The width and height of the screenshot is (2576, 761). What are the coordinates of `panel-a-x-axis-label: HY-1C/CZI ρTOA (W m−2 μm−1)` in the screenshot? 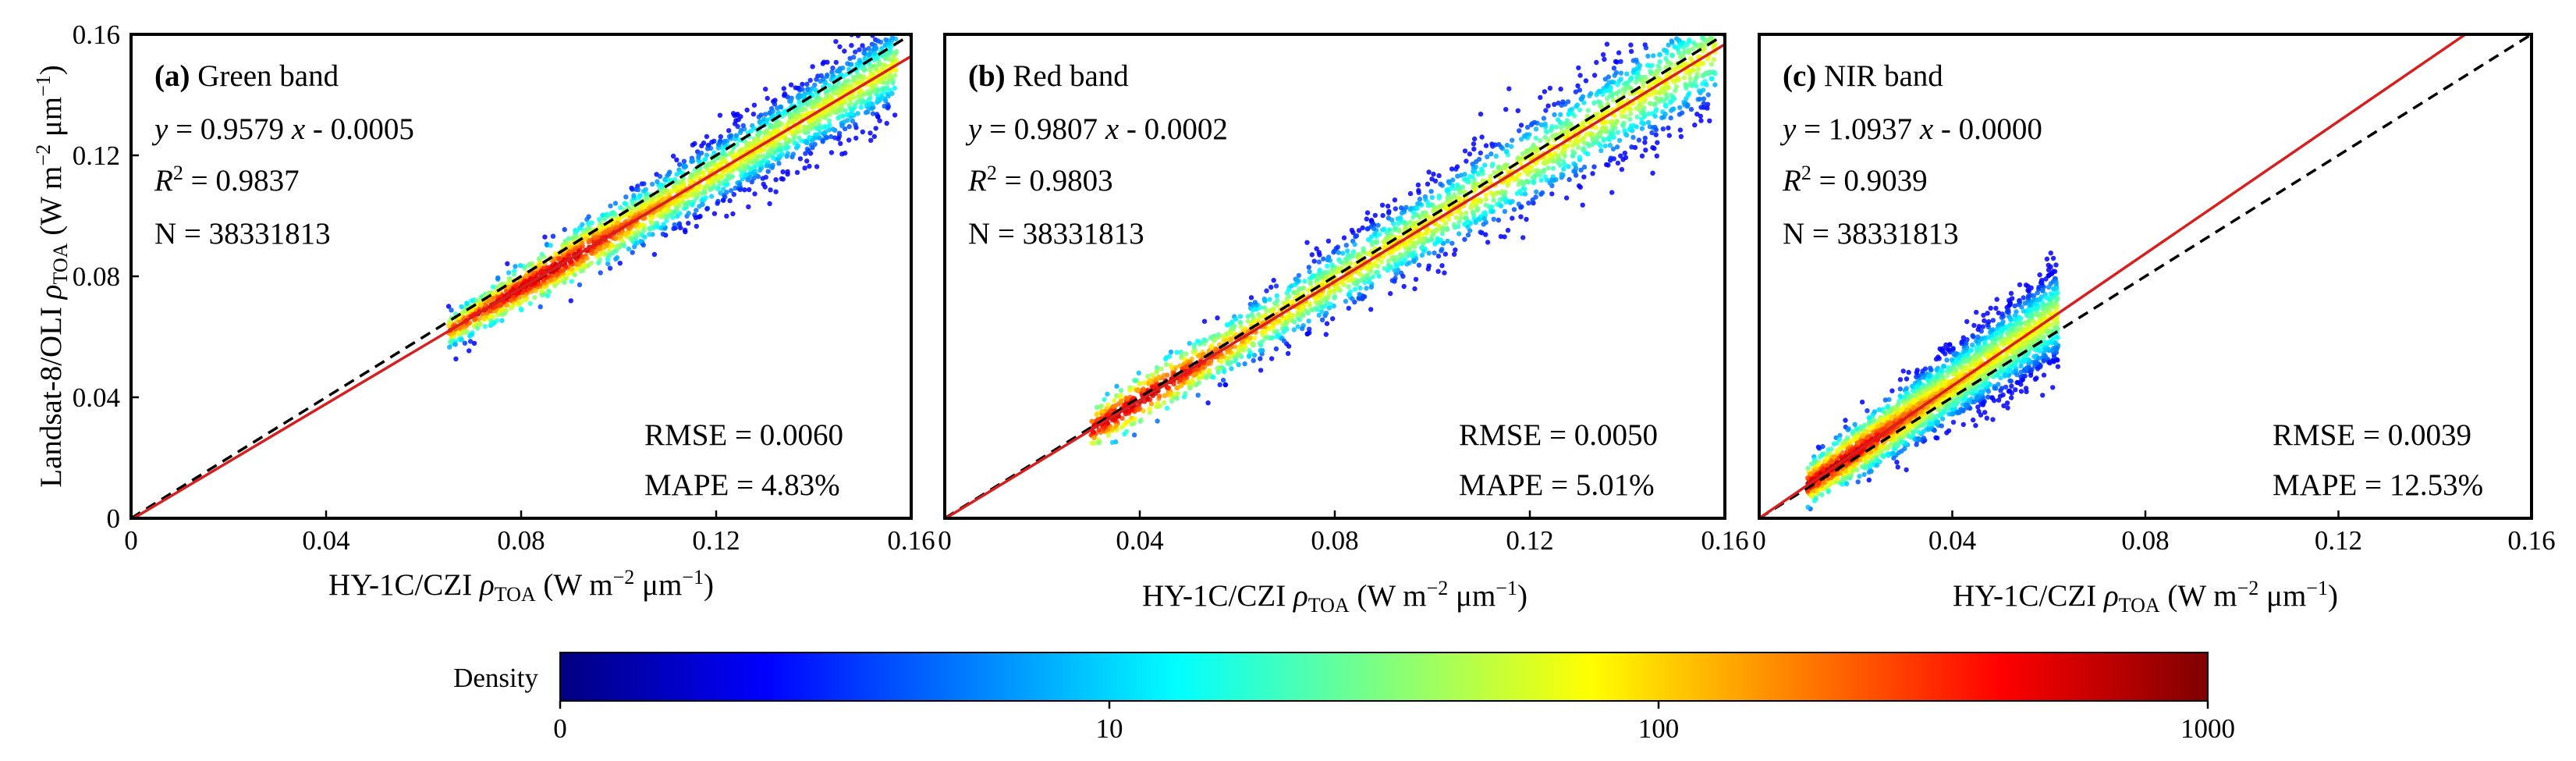 It's located at (521, 586).